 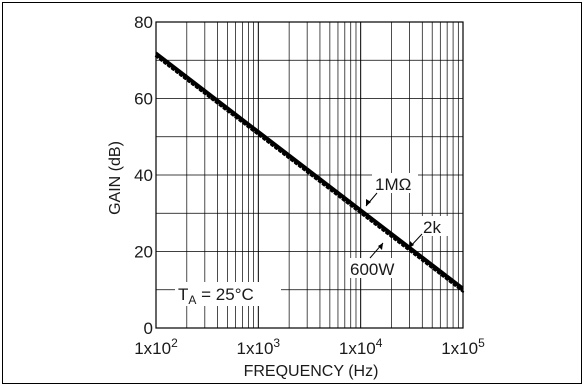 What do you see at coordinates (380, 246) in the screenshot?
I see `leader-arrow-600w` at bounding box center [380, 246].